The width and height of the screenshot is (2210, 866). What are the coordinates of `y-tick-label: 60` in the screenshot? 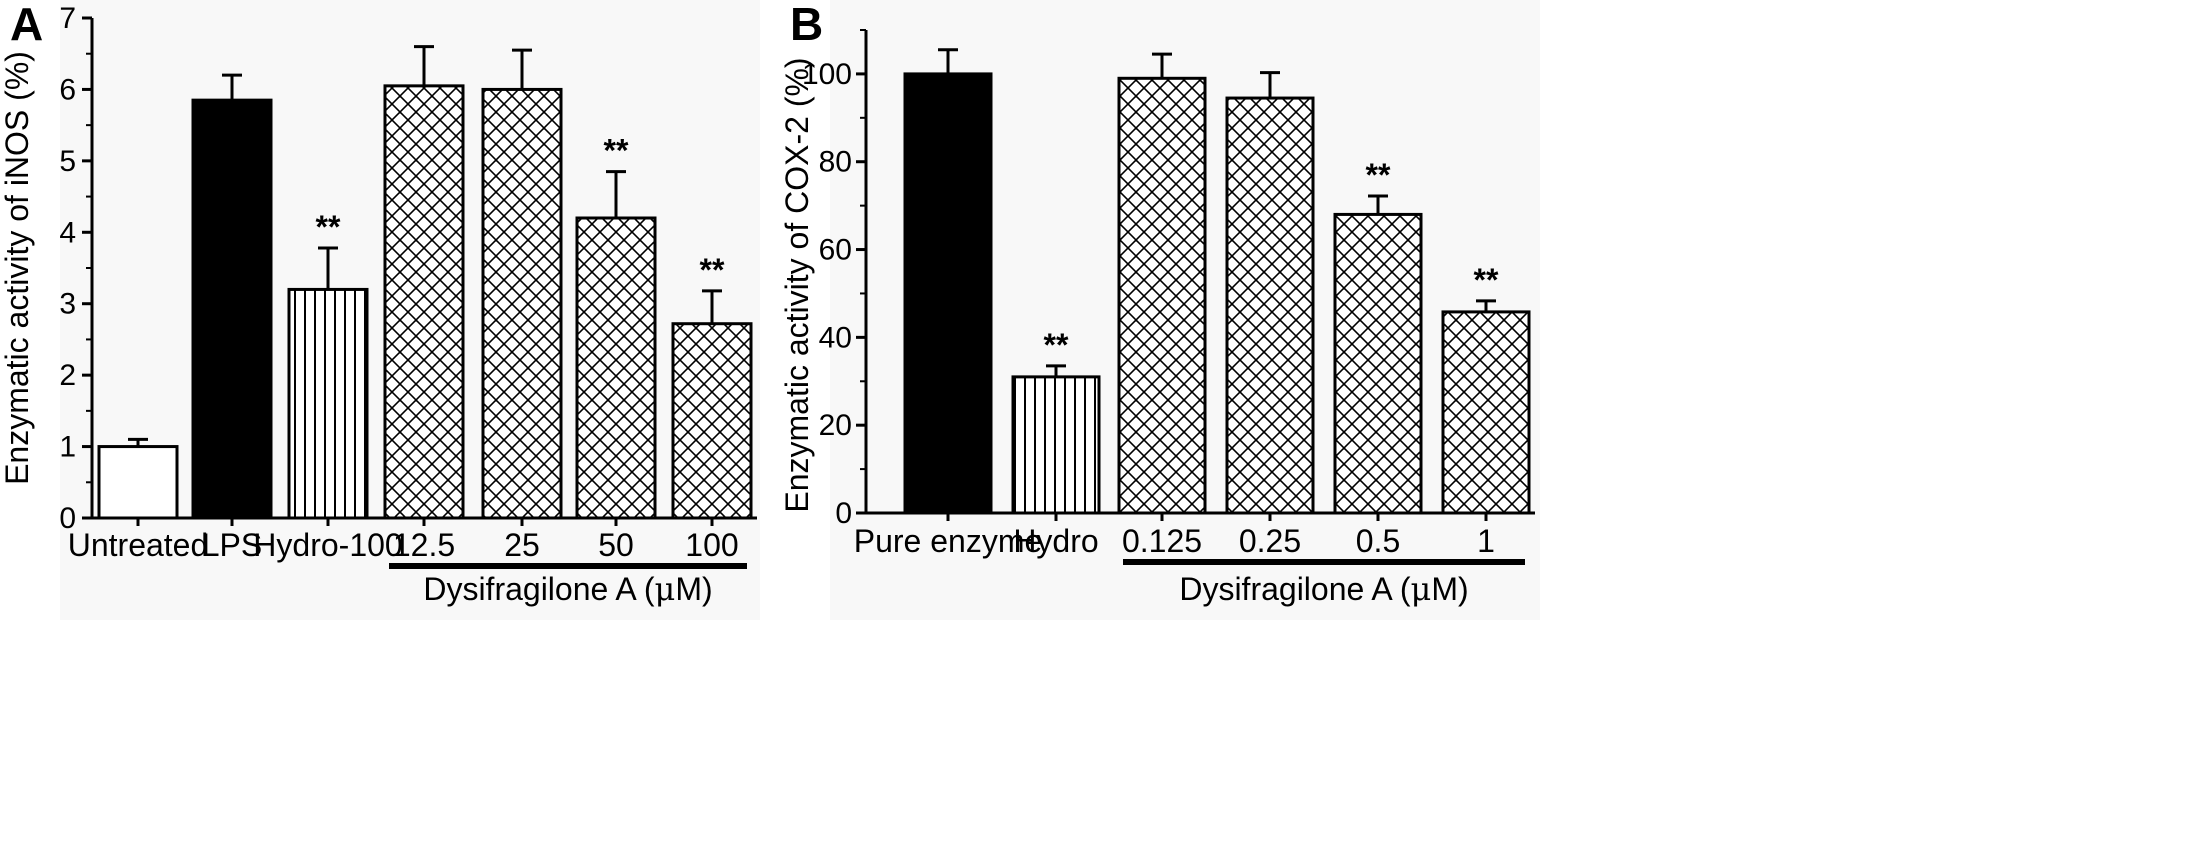 It's located at (835, 250).